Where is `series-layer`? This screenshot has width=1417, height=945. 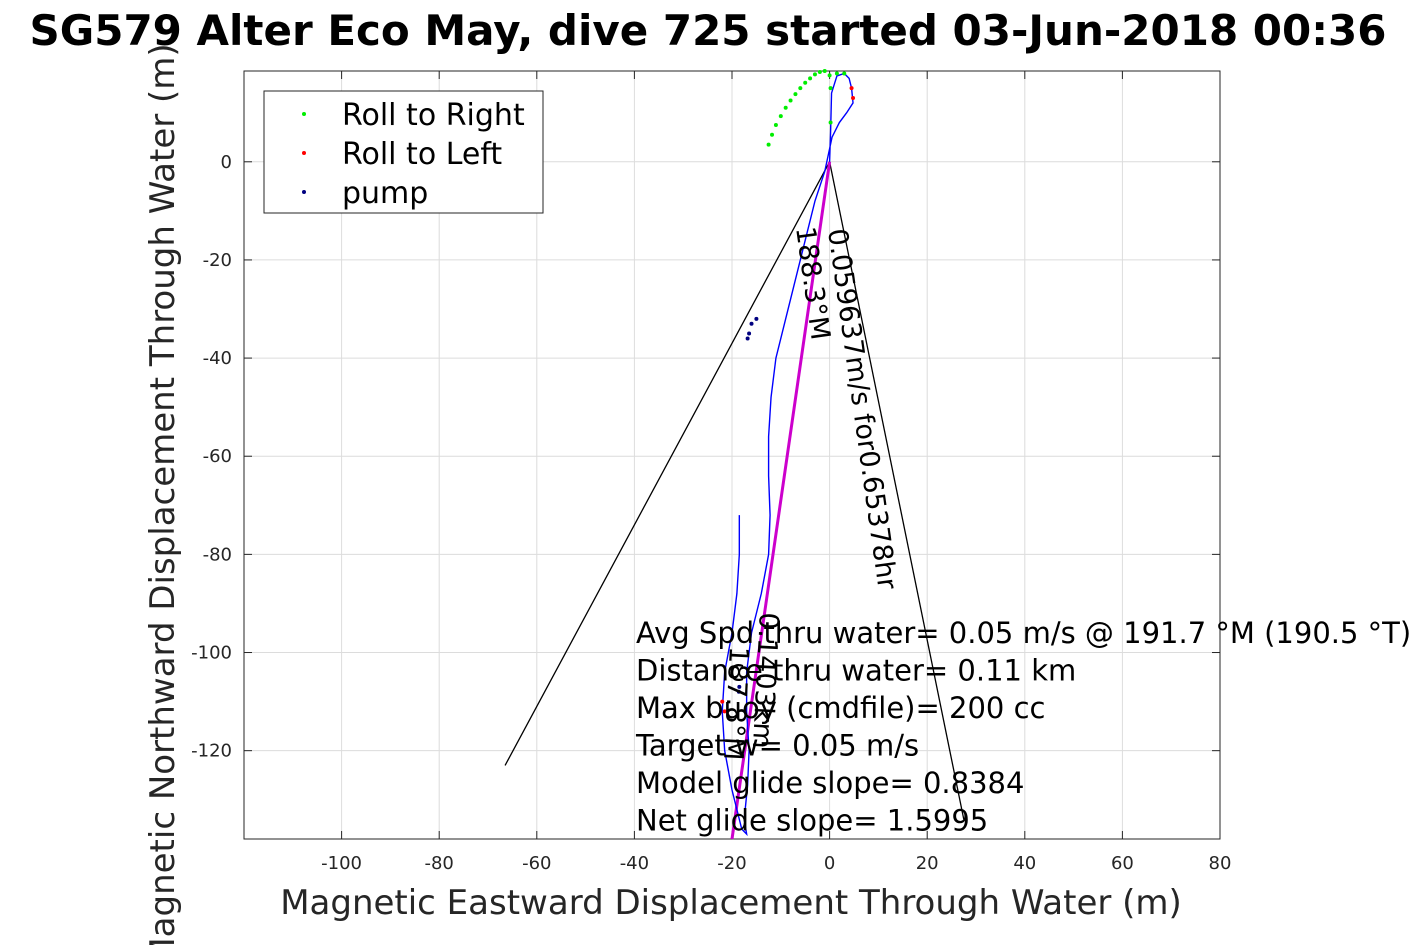 series-layer is located at coordinates (788, 454).